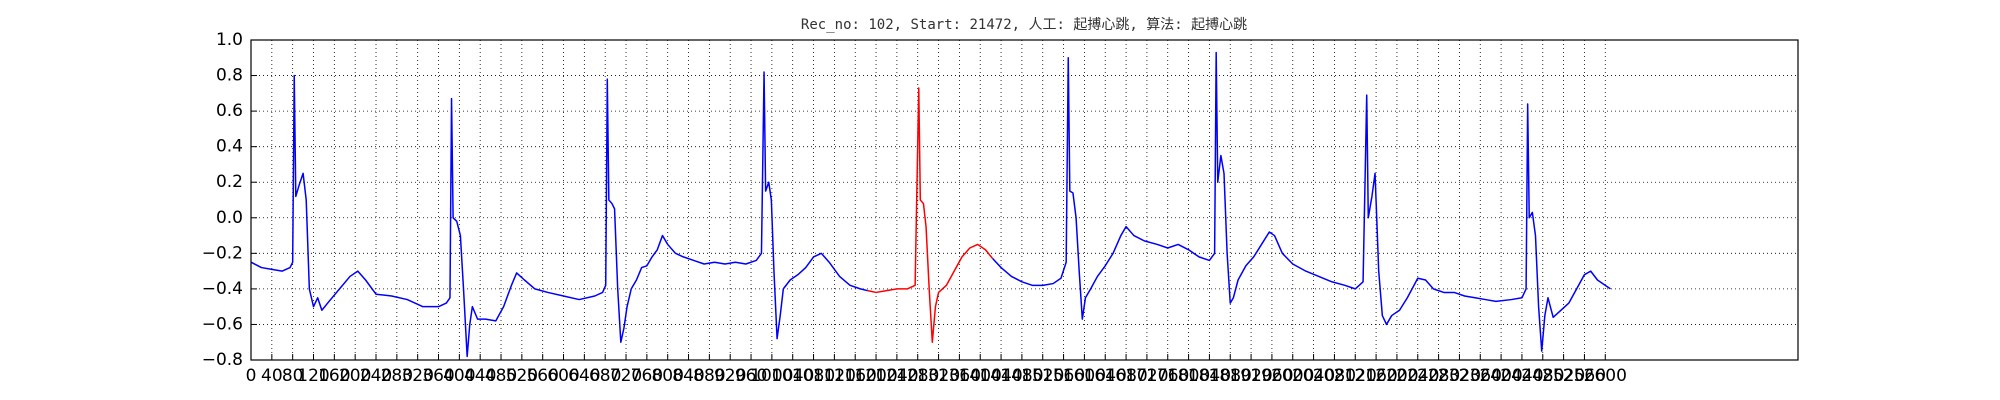 The image size is (2000, 400). What do you see at coordinates (1313, 376) in the screenshot?
I see `x-tick-label: 2040` at bounding box center [1313, 376].